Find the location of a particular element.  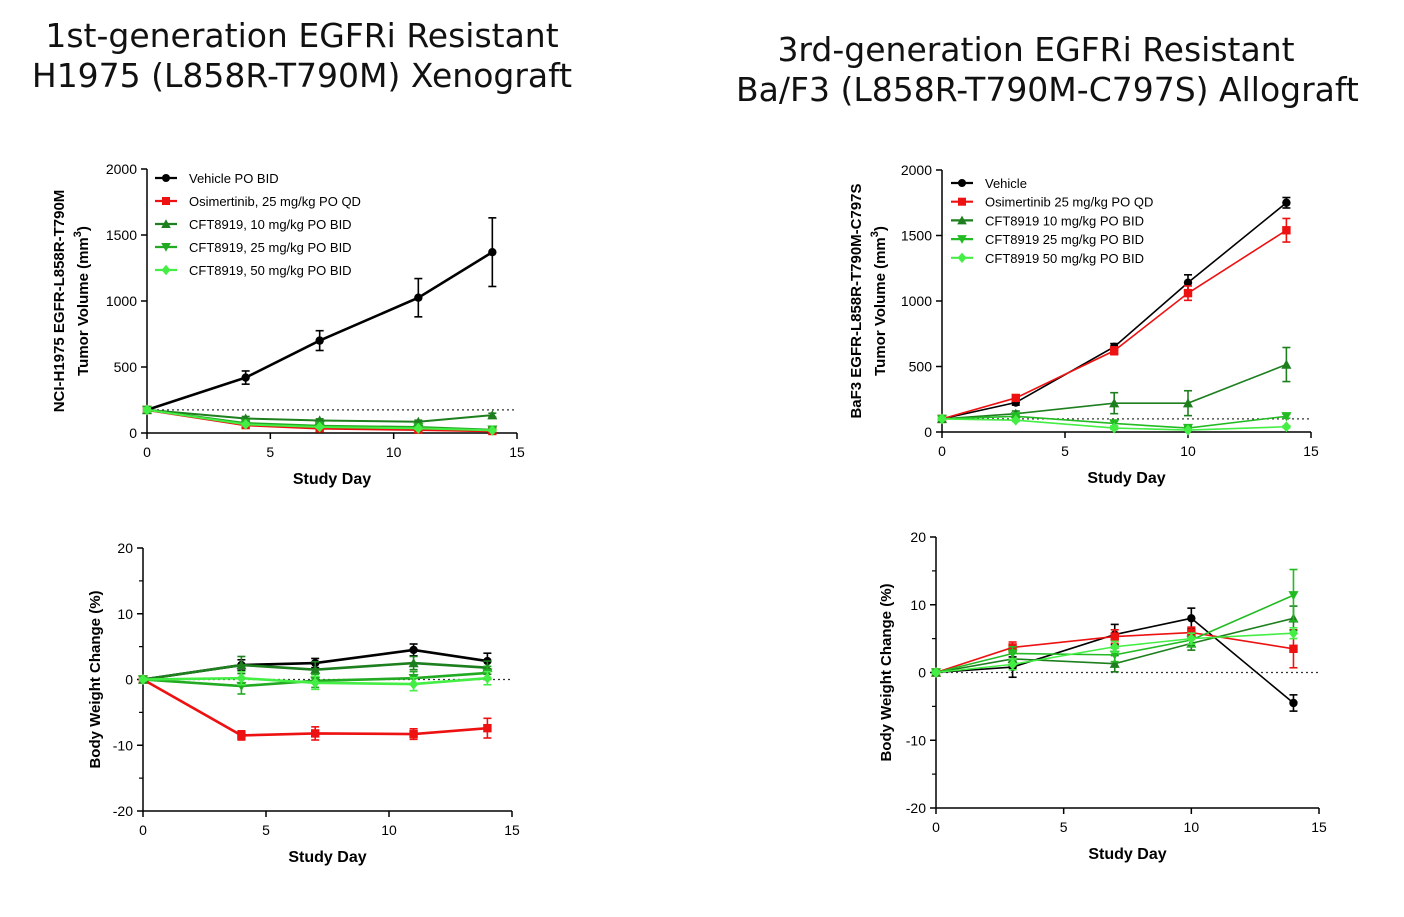

legend-label: Osimertinib 25 mg/kg PO QD is located at coordinates (1069, 202).